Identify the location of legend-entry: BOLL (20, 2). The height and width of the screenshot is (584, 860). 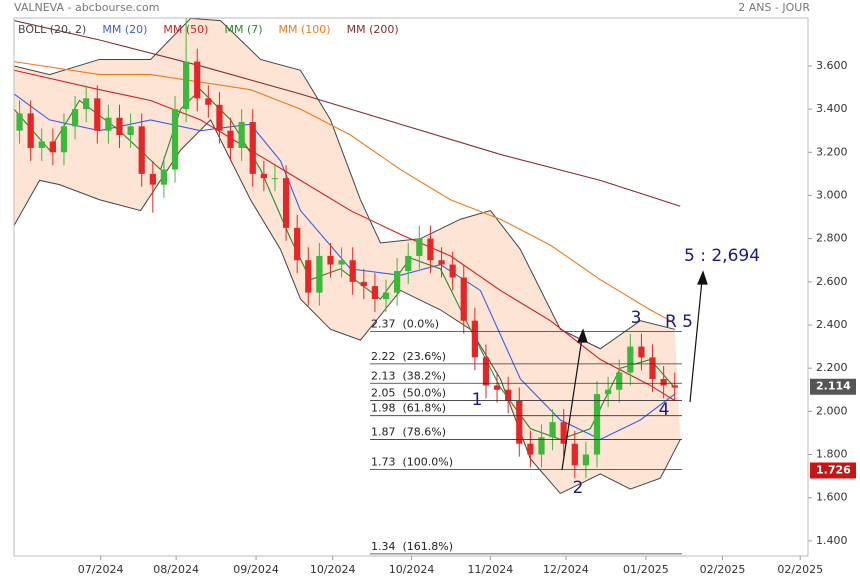
(52, 29).